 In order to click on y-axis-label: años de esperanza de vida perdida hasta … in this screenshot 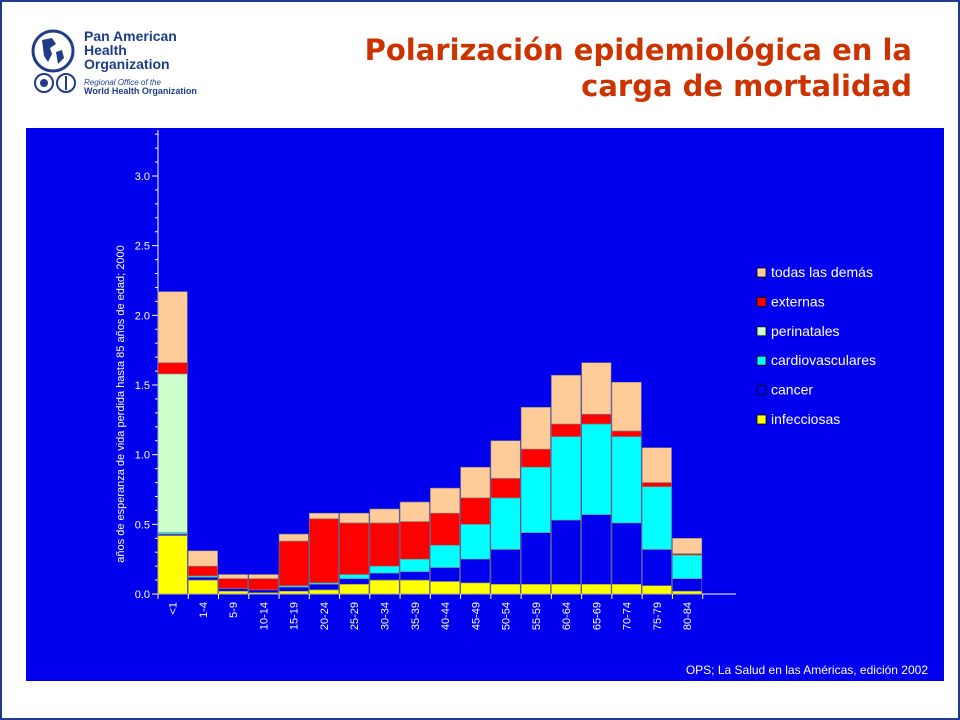, I will do `click(121, 403)`.